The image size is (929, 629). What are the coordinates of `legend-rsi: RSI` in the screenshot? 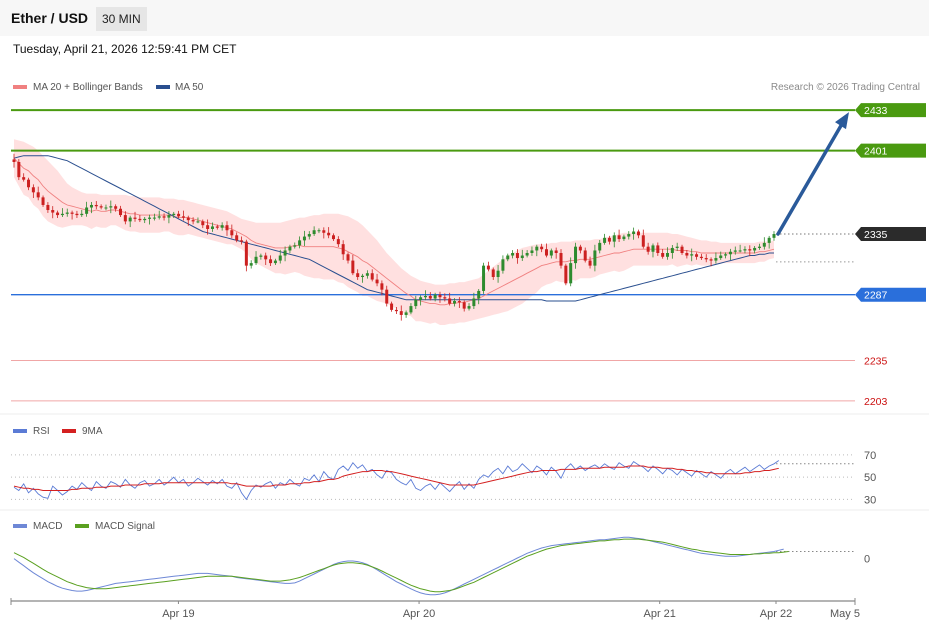 It's located at (41, 431).